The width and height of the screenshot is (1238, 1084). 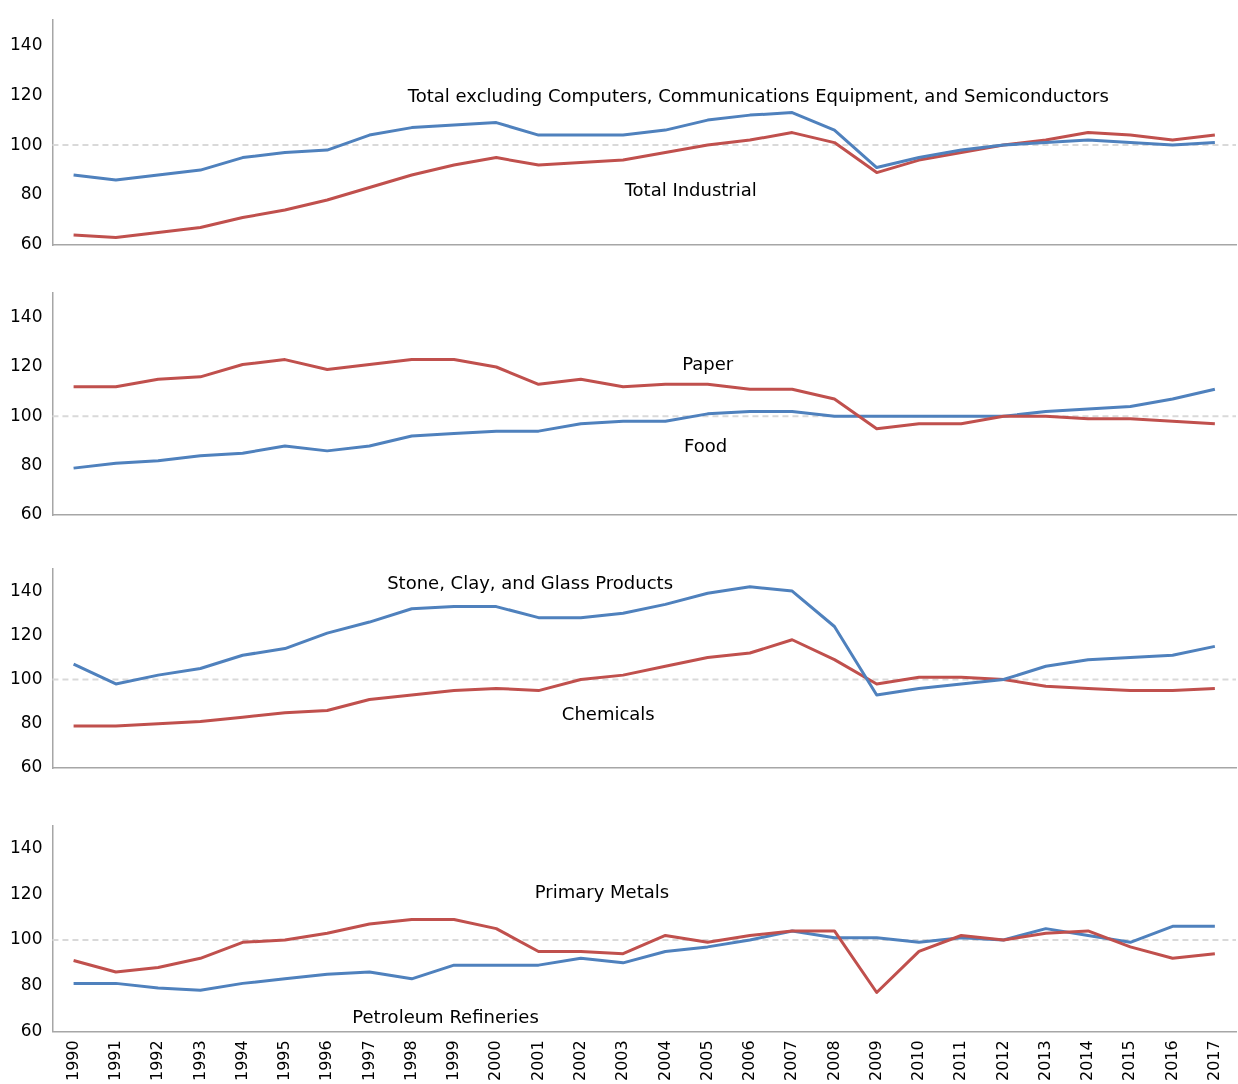 I want to click on x-tick-label: 2015, so click(x=1129, y=1060).